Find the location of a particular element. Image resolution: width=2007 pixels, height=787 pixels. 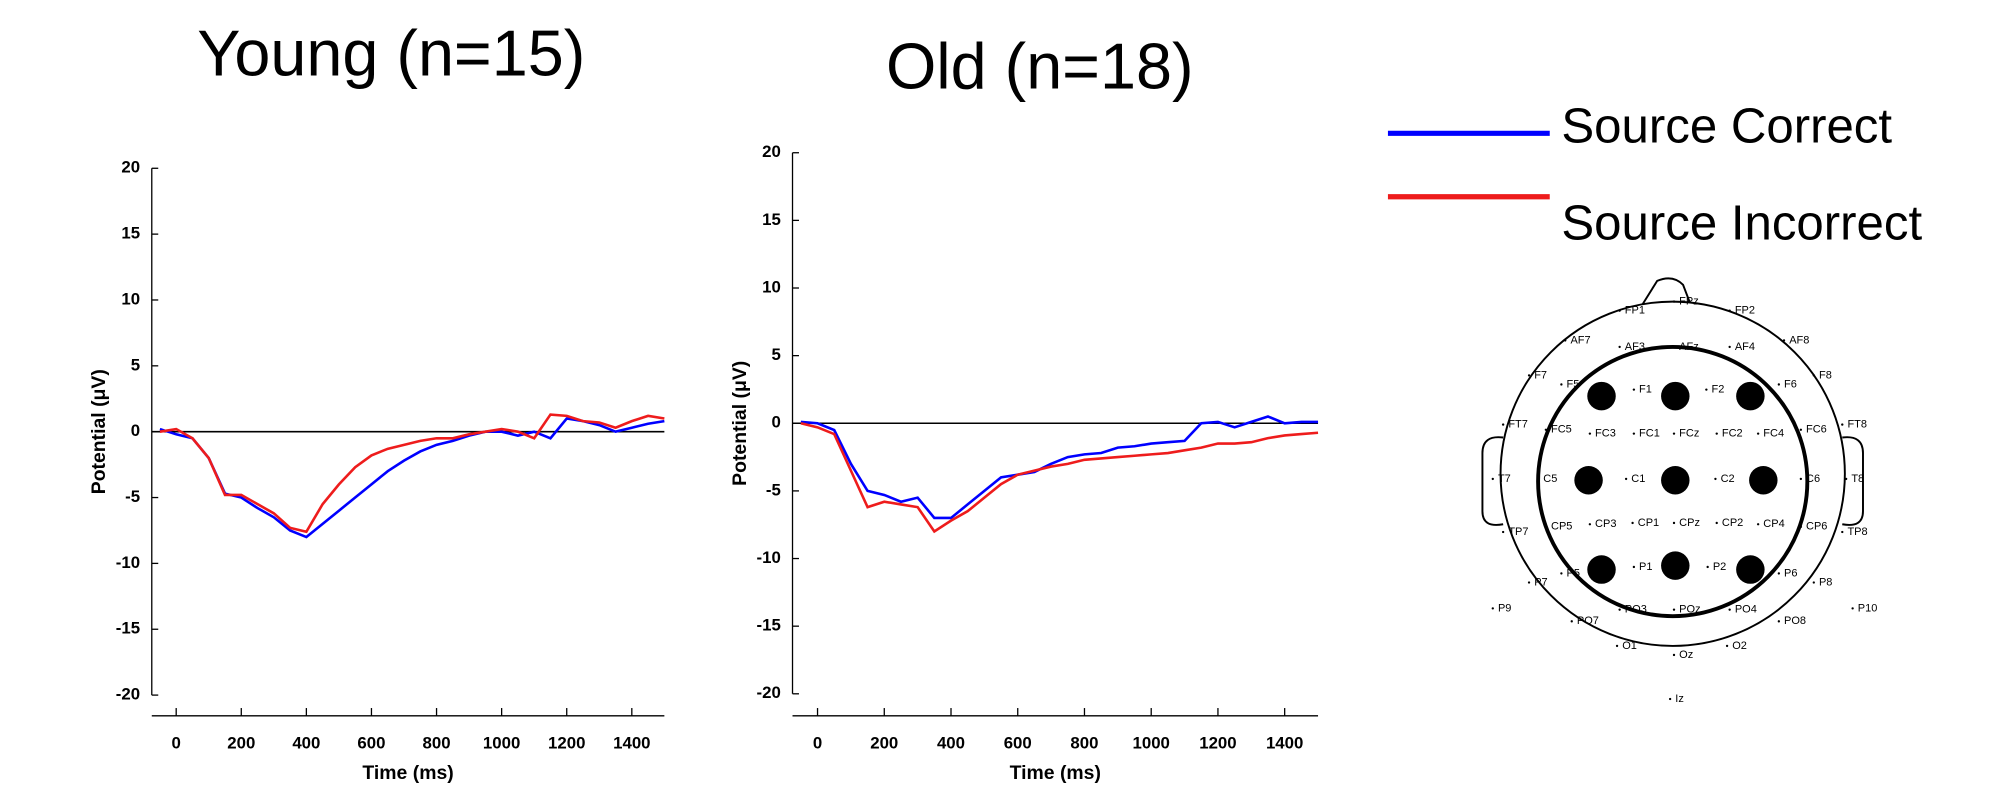

electrode-label: O2 is located at coordinates (1739, 646).